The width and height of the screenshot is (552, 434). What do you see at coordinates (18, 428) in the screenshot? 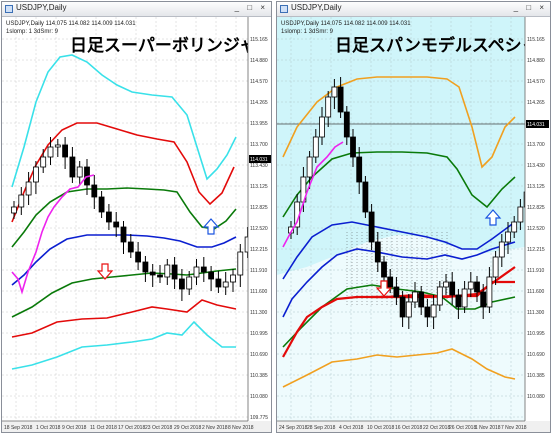
I see `time-tick-label: 18 Sep 2018` at bounding box center [18, 428].